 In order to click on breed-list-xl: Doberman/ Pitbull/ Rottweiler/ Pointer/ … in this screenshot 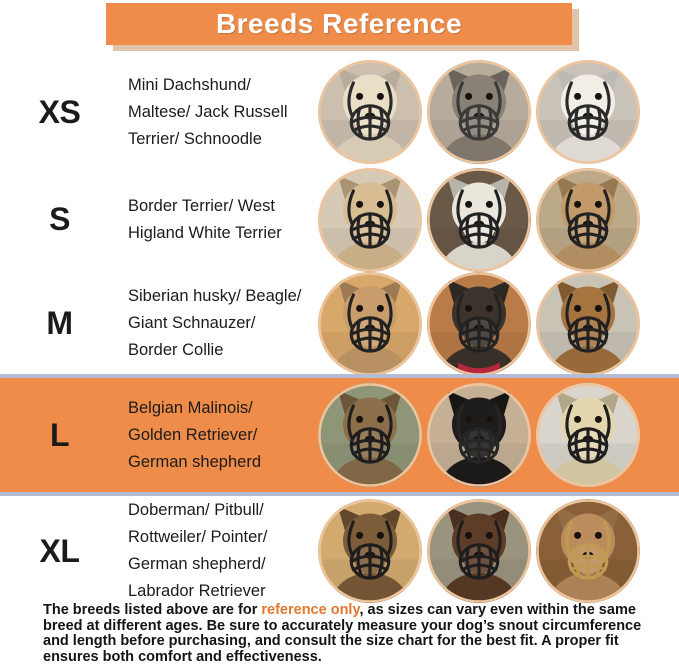, I will do `click(223, 551)`.